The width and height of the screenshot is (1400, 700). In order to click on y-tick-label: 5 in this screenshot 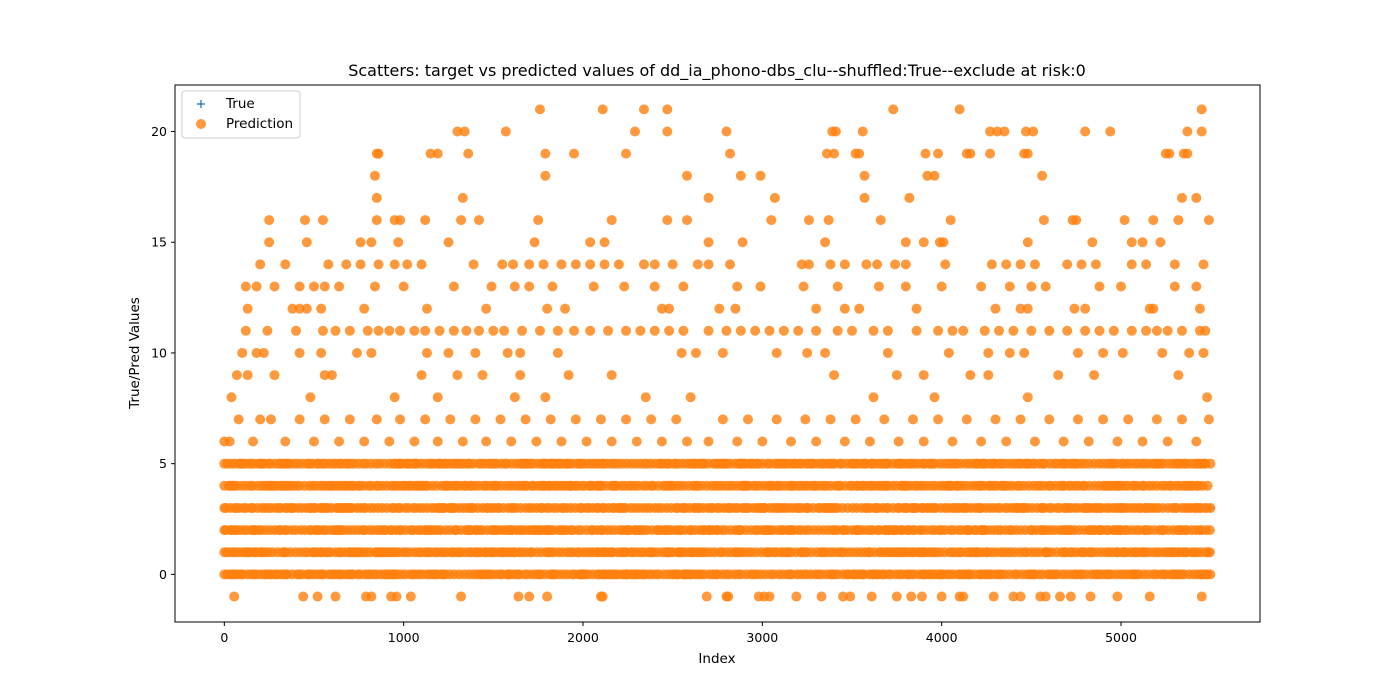, I will do `click(163, 463)`.